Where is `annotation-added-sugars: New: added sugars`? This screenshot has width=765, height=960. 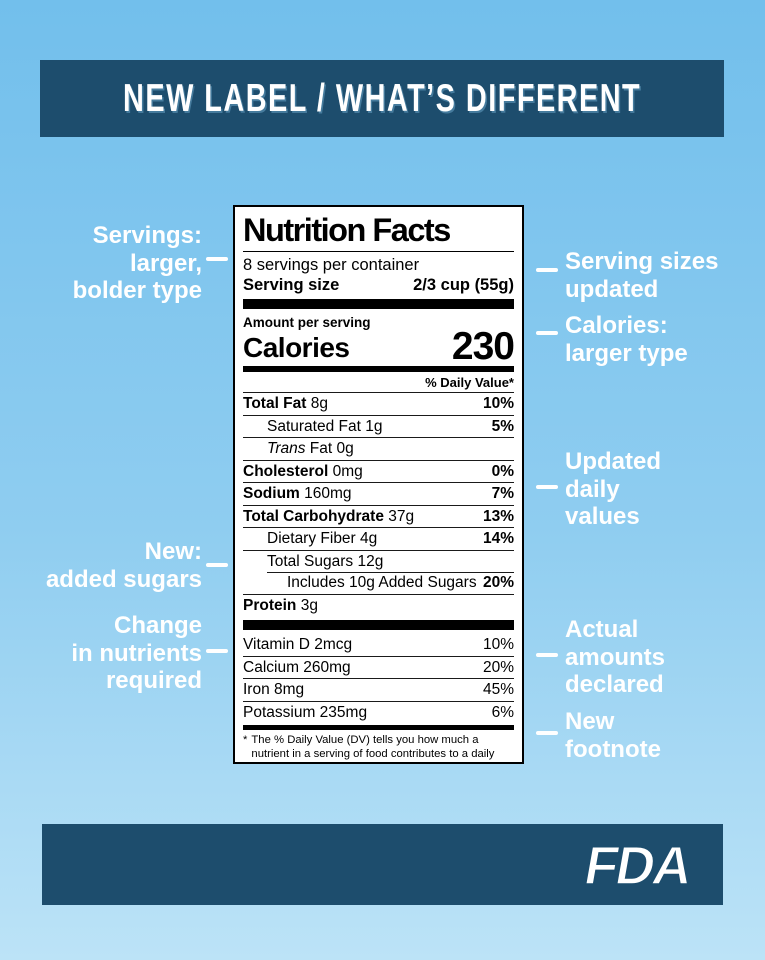
annotation-added-sugars: New: added sugars is located at coordinates (123, 565).